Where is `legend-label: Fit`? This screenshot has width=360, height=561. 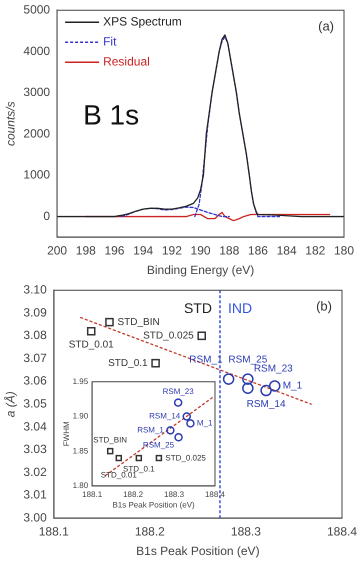
legend-label: Fit is located at coordinates (110, 41).